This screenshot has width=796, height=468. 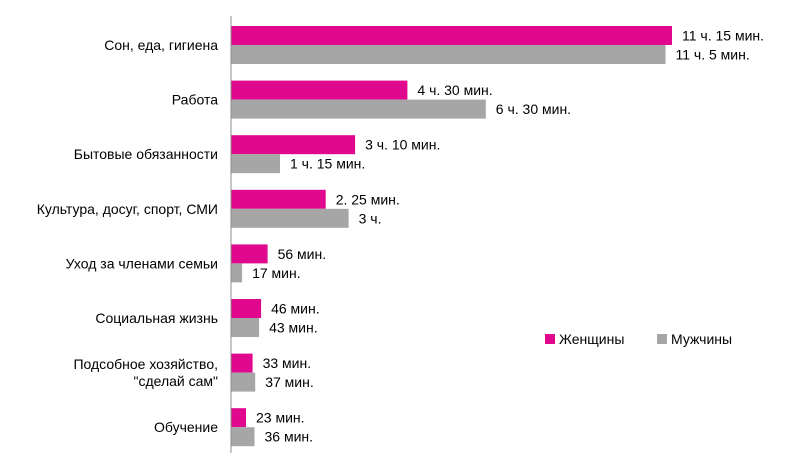 I want to click on category-label: Культура, досуг, спорт, СМИ, so click(x=127, y=209).